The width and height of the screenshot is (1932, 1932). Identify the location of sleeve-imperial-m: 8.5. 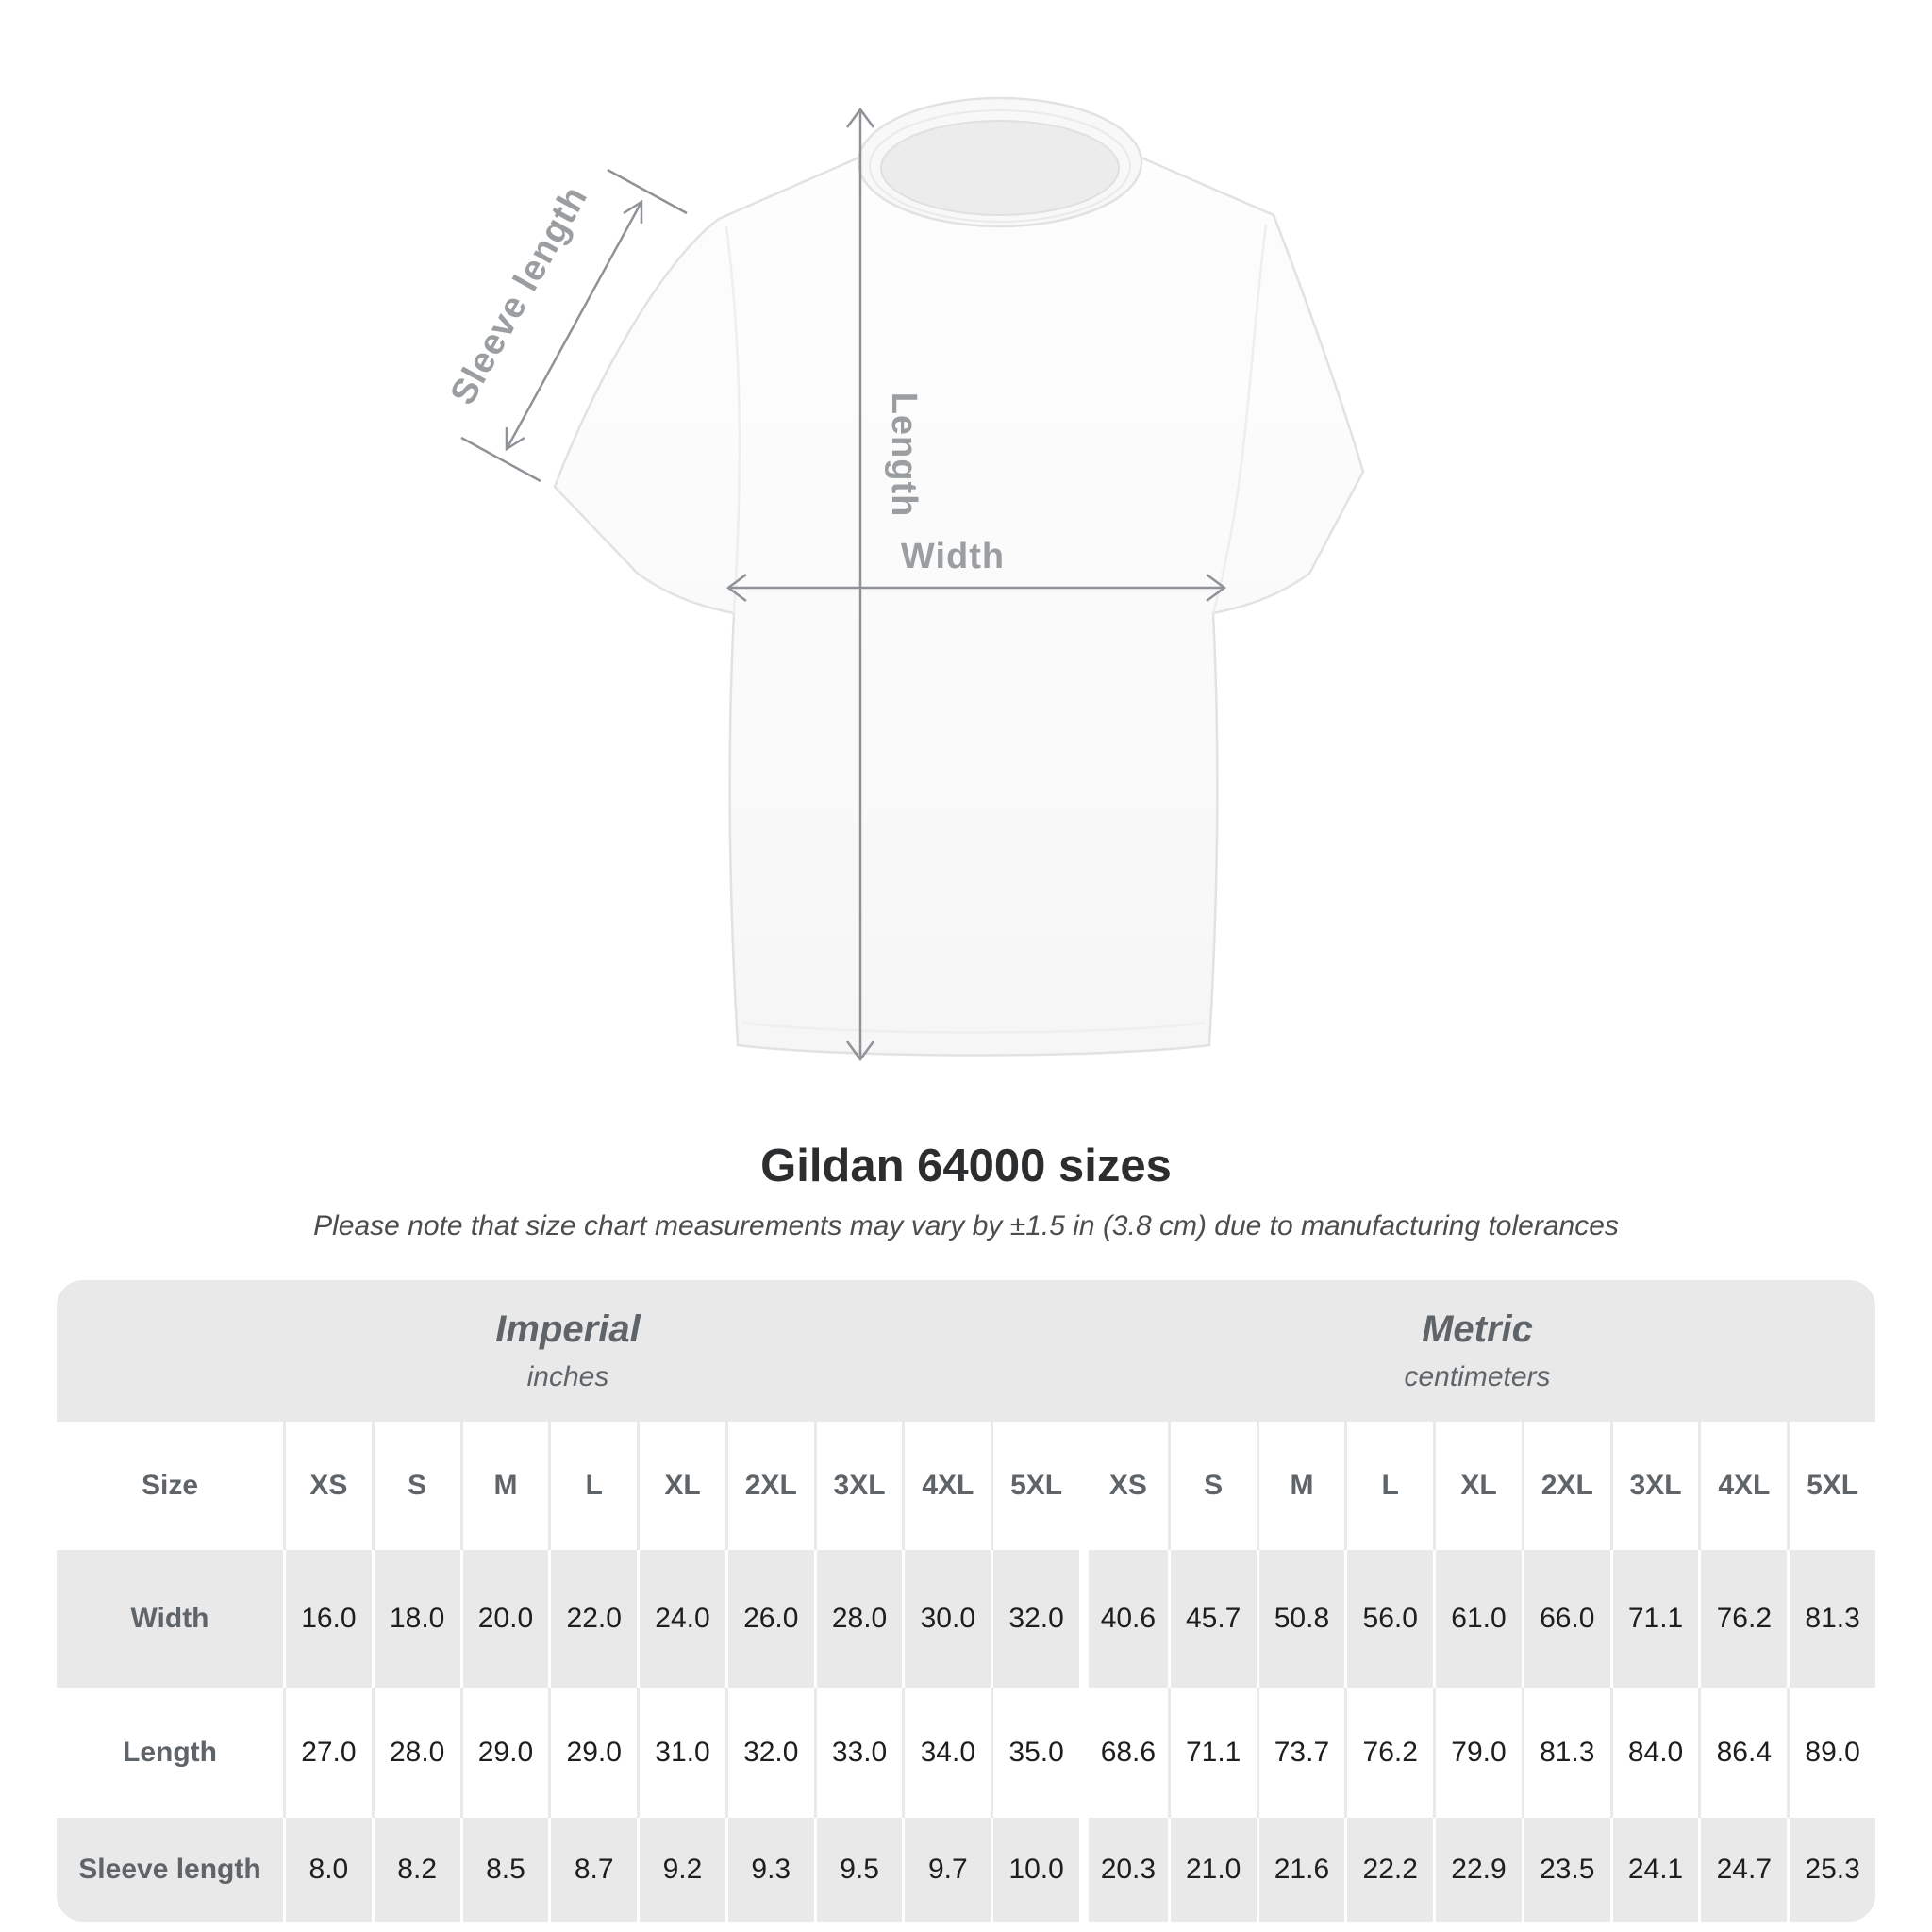
(504, 1870).